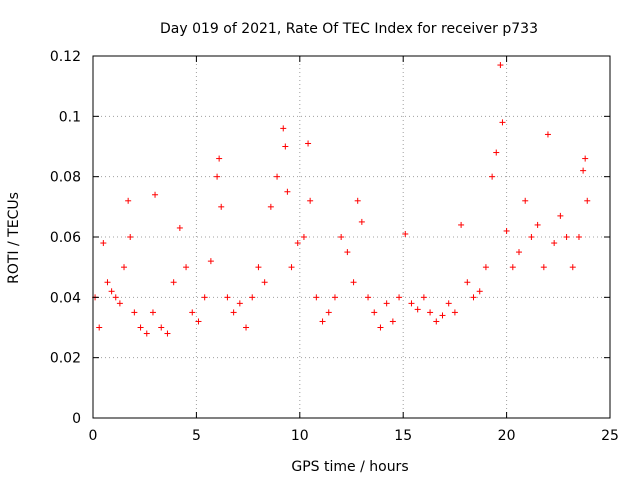  I want to click on y-tick-label: 0, so click(76, 419).